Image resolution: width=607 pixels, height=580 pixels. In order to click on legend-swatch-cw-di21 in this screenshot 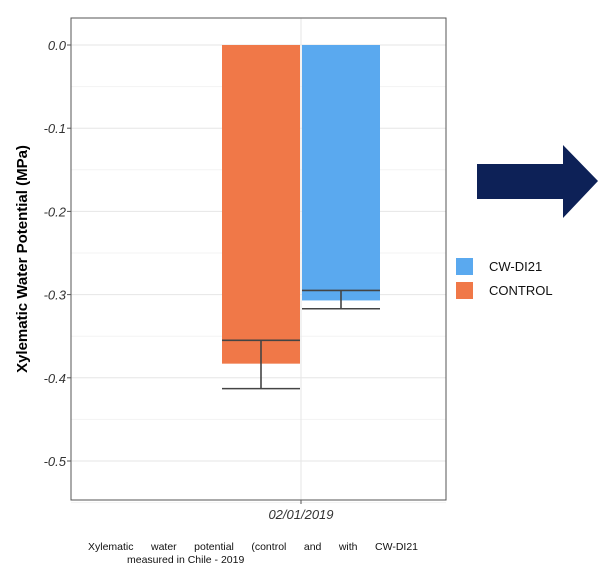, I will do `click(464, 266)`.